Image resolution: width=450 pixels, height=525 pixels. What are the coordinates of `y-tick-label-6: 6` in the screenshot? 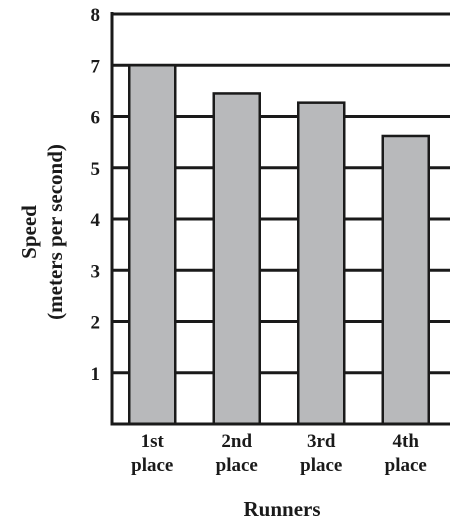 It's located at (96, 118).